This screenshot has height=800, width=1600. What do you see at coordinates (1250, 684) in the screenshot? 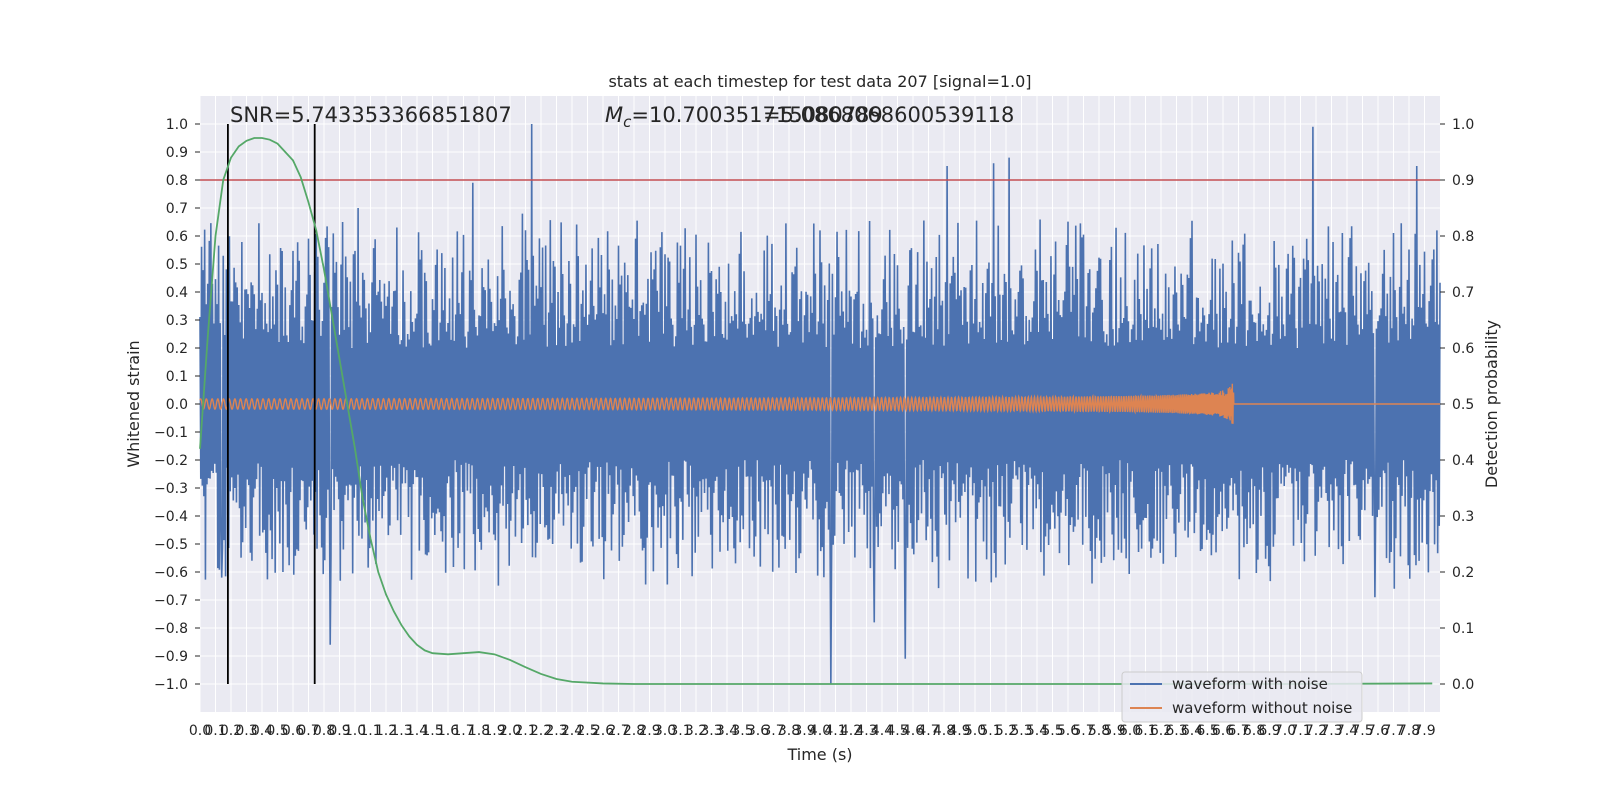
I see `legend-label-noise: waveform with noise` at bounding box center [1250, 684].